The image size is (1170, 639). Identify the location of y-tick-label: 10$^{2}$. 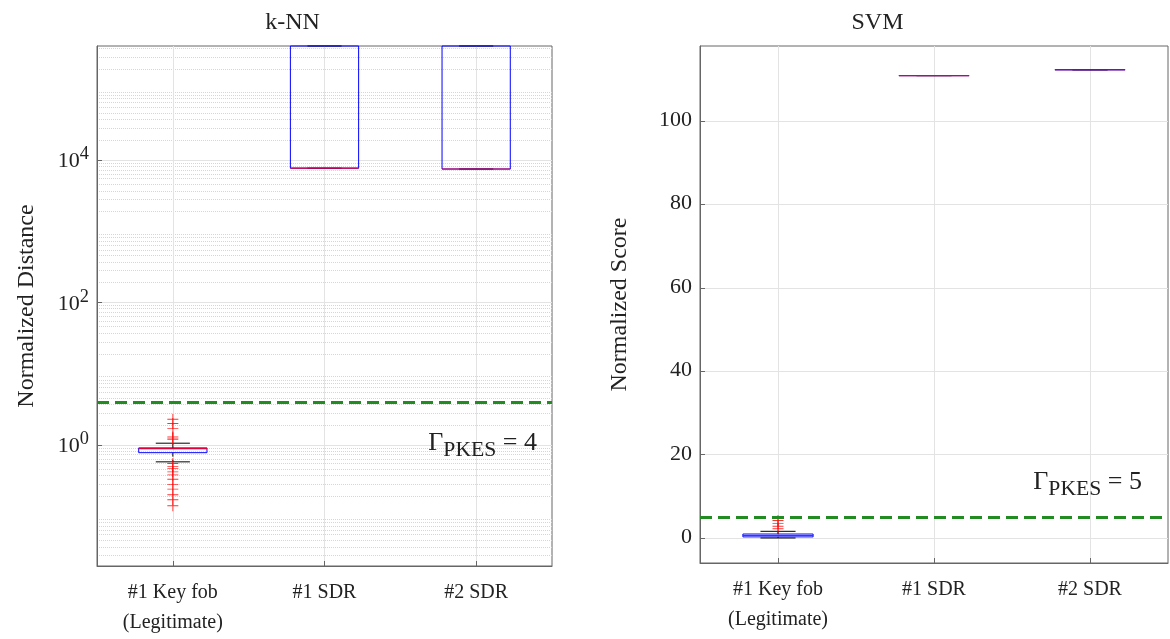
(73, 301).